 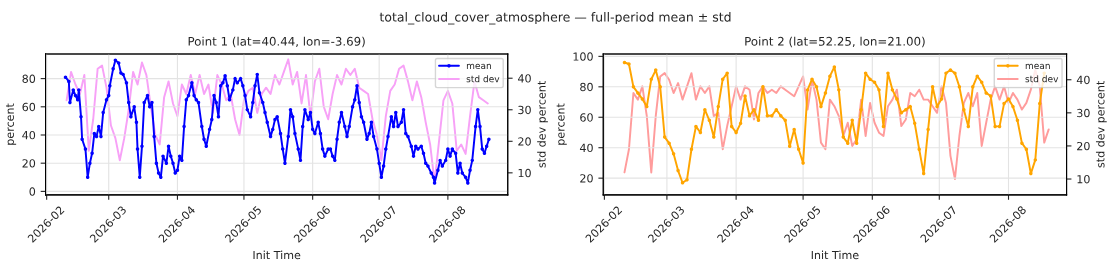 What do you see at coordinates (555, 18) in the screenshot?
I see `text: total_cloud_cover_atmosphere — full-period mean ± std` at bounding box center [555, 18].